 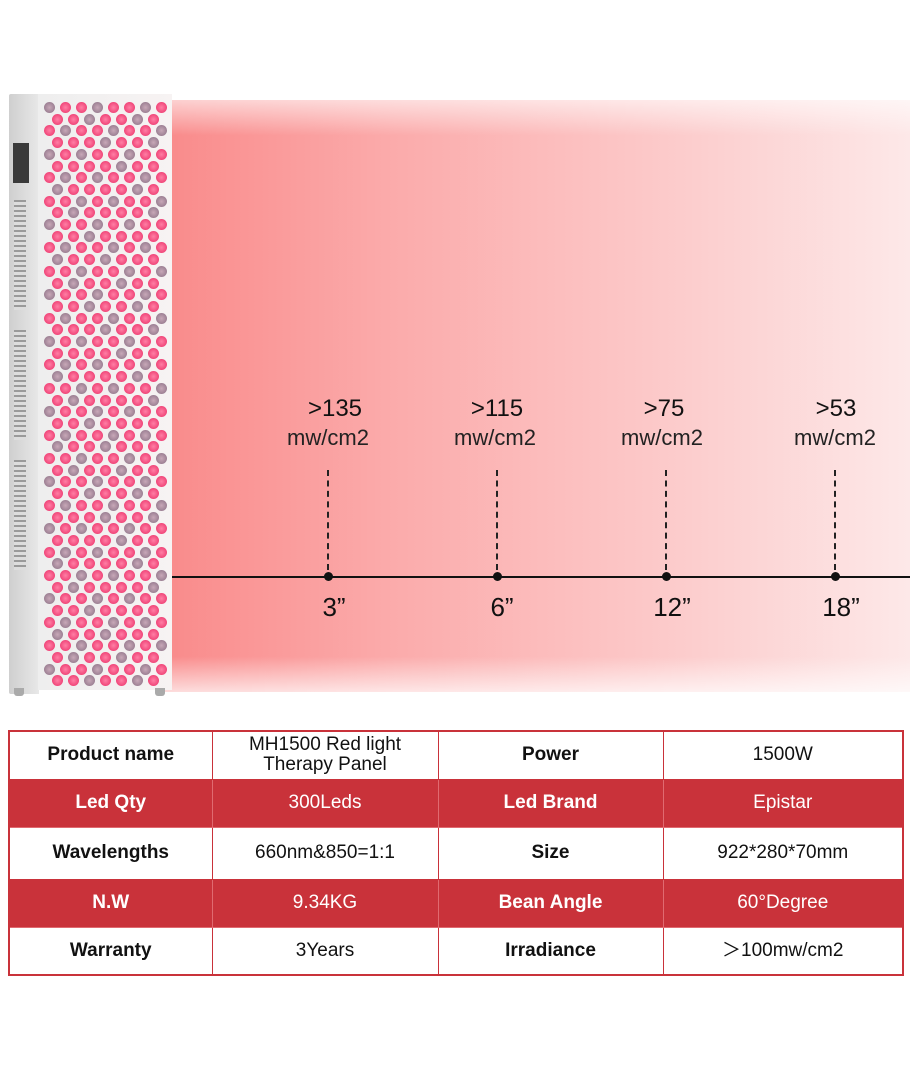 I want to click on spec-row: Led Qty 300Leds Led Brand Epistar, so click(x=456, y=803).